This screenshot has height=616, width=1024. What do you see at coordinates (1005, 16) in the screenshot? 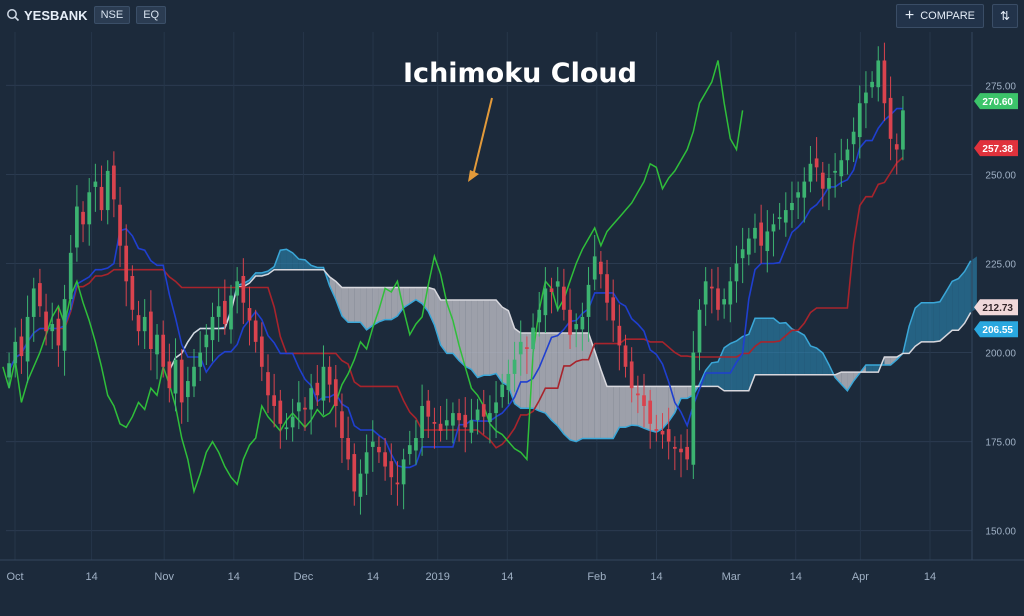
I see `sort-button: ⇅` at bounding box center [1005, 16].